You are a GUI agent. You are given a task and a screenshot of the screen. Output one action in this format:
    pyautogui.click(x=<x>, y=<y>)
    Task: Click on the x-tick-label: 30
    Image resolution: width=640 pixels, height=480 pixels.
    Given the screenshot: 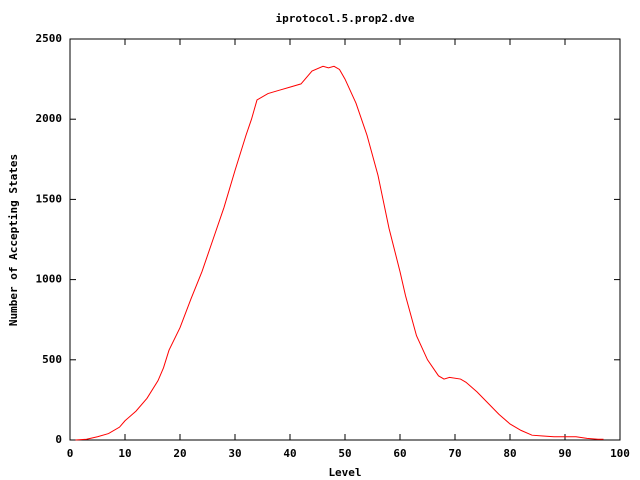 What is the action you would take?
    pyautogui.click(x=234, y=453)
    